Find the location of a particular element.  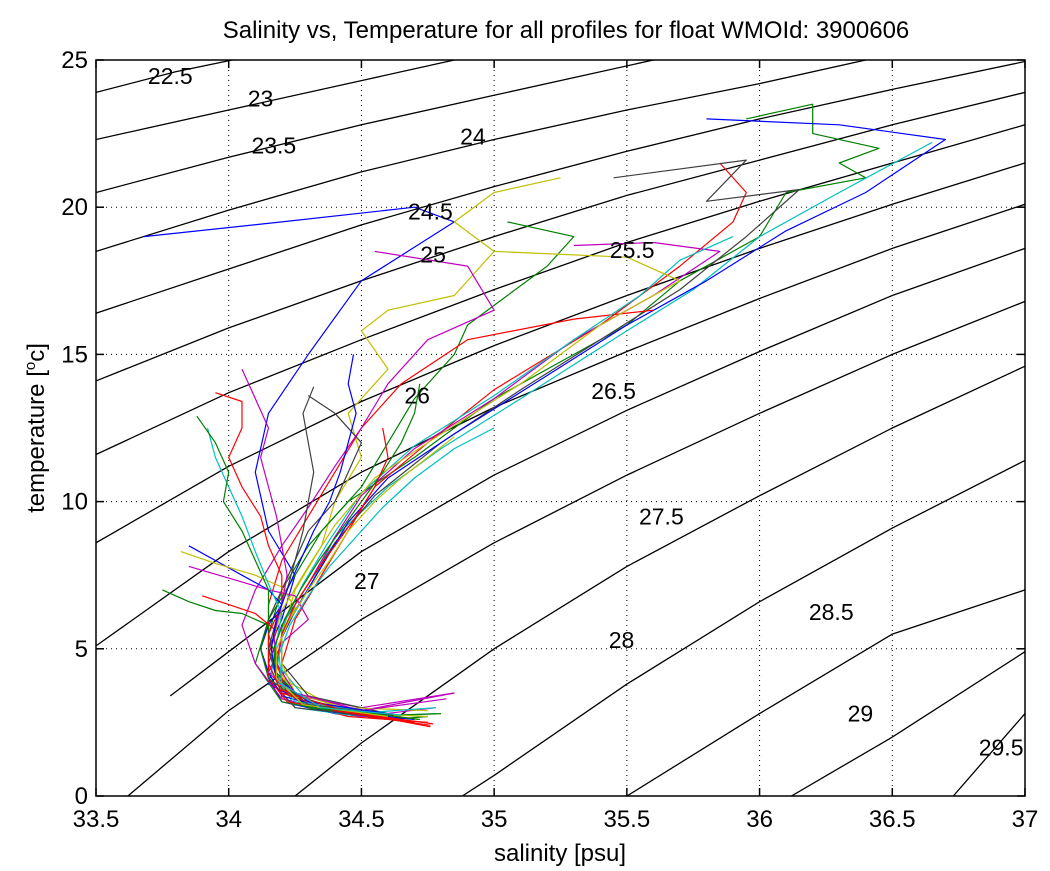

y-tick-label: 15 is located at coordinates (74, 354).